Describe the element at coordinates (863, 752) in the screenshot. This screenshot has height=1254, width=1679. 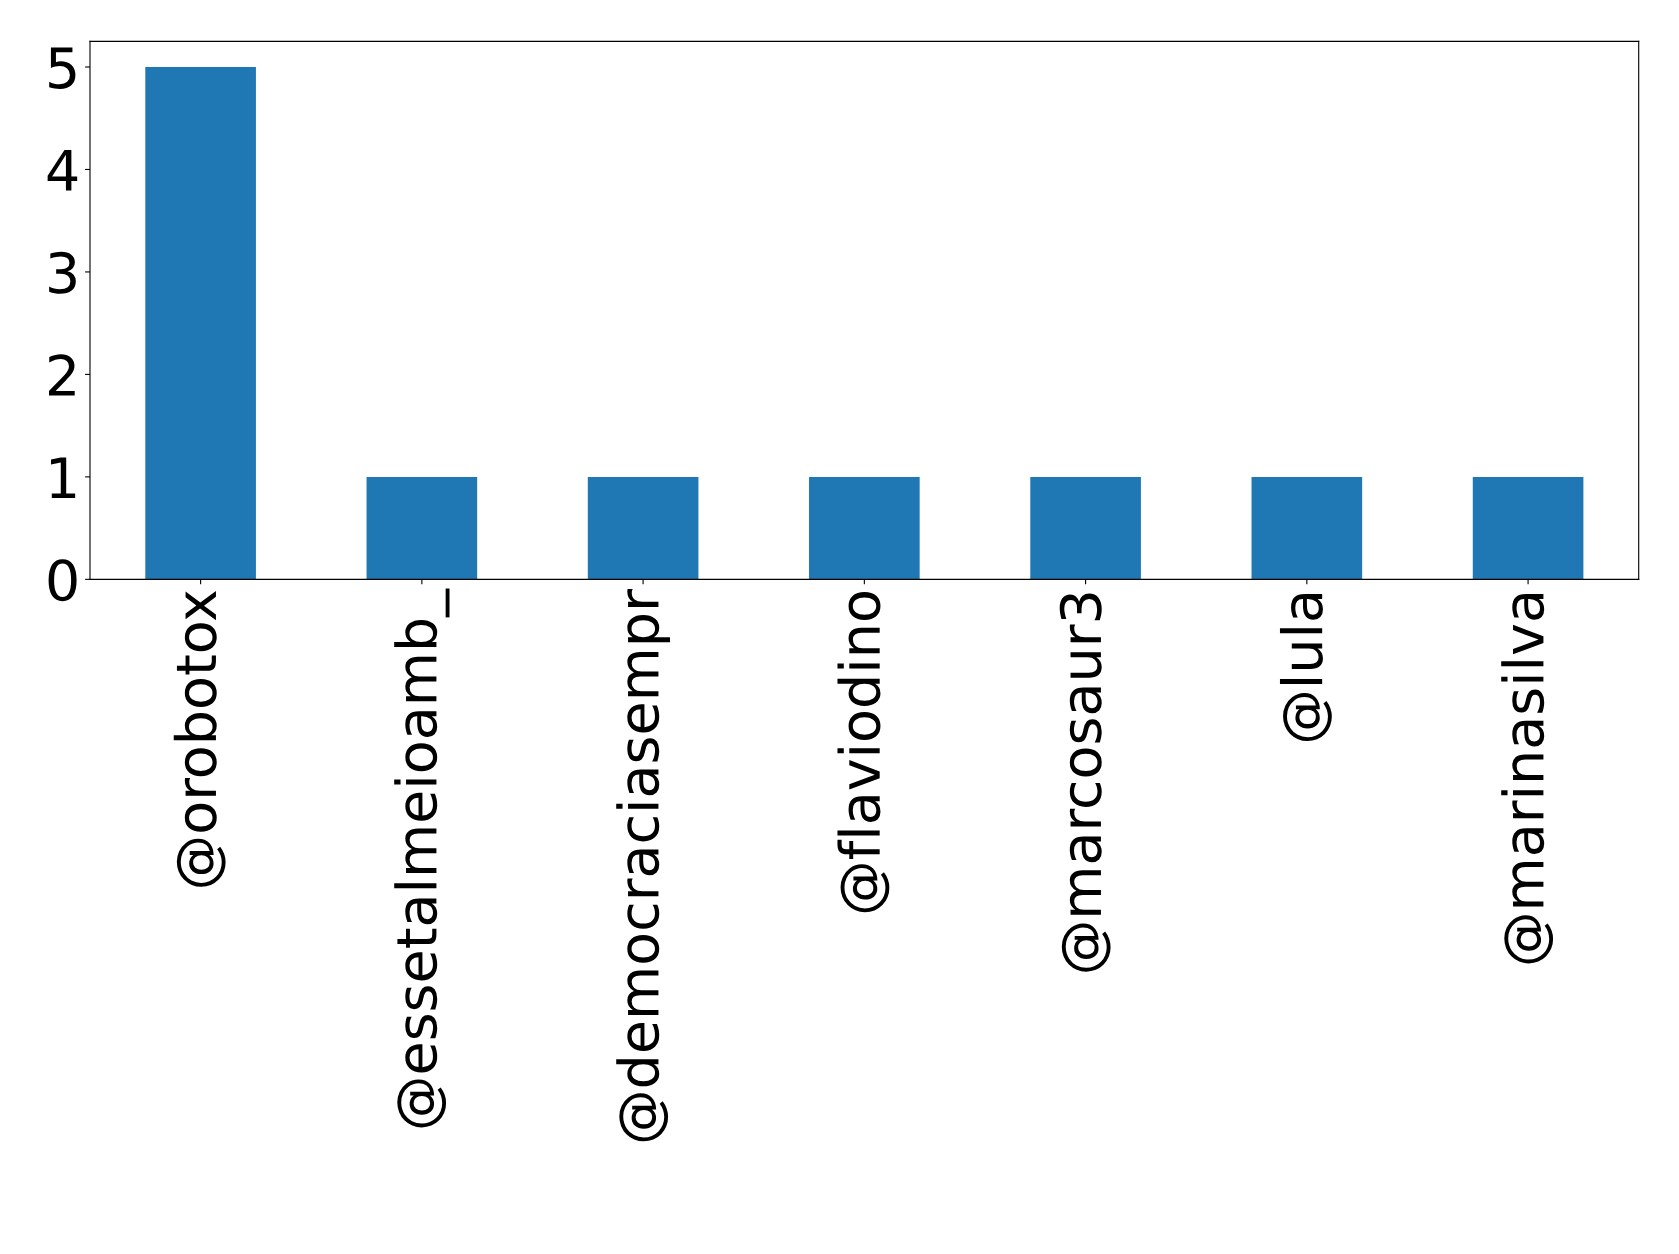
I see `x-tick-label: @flaviodino` at that location.